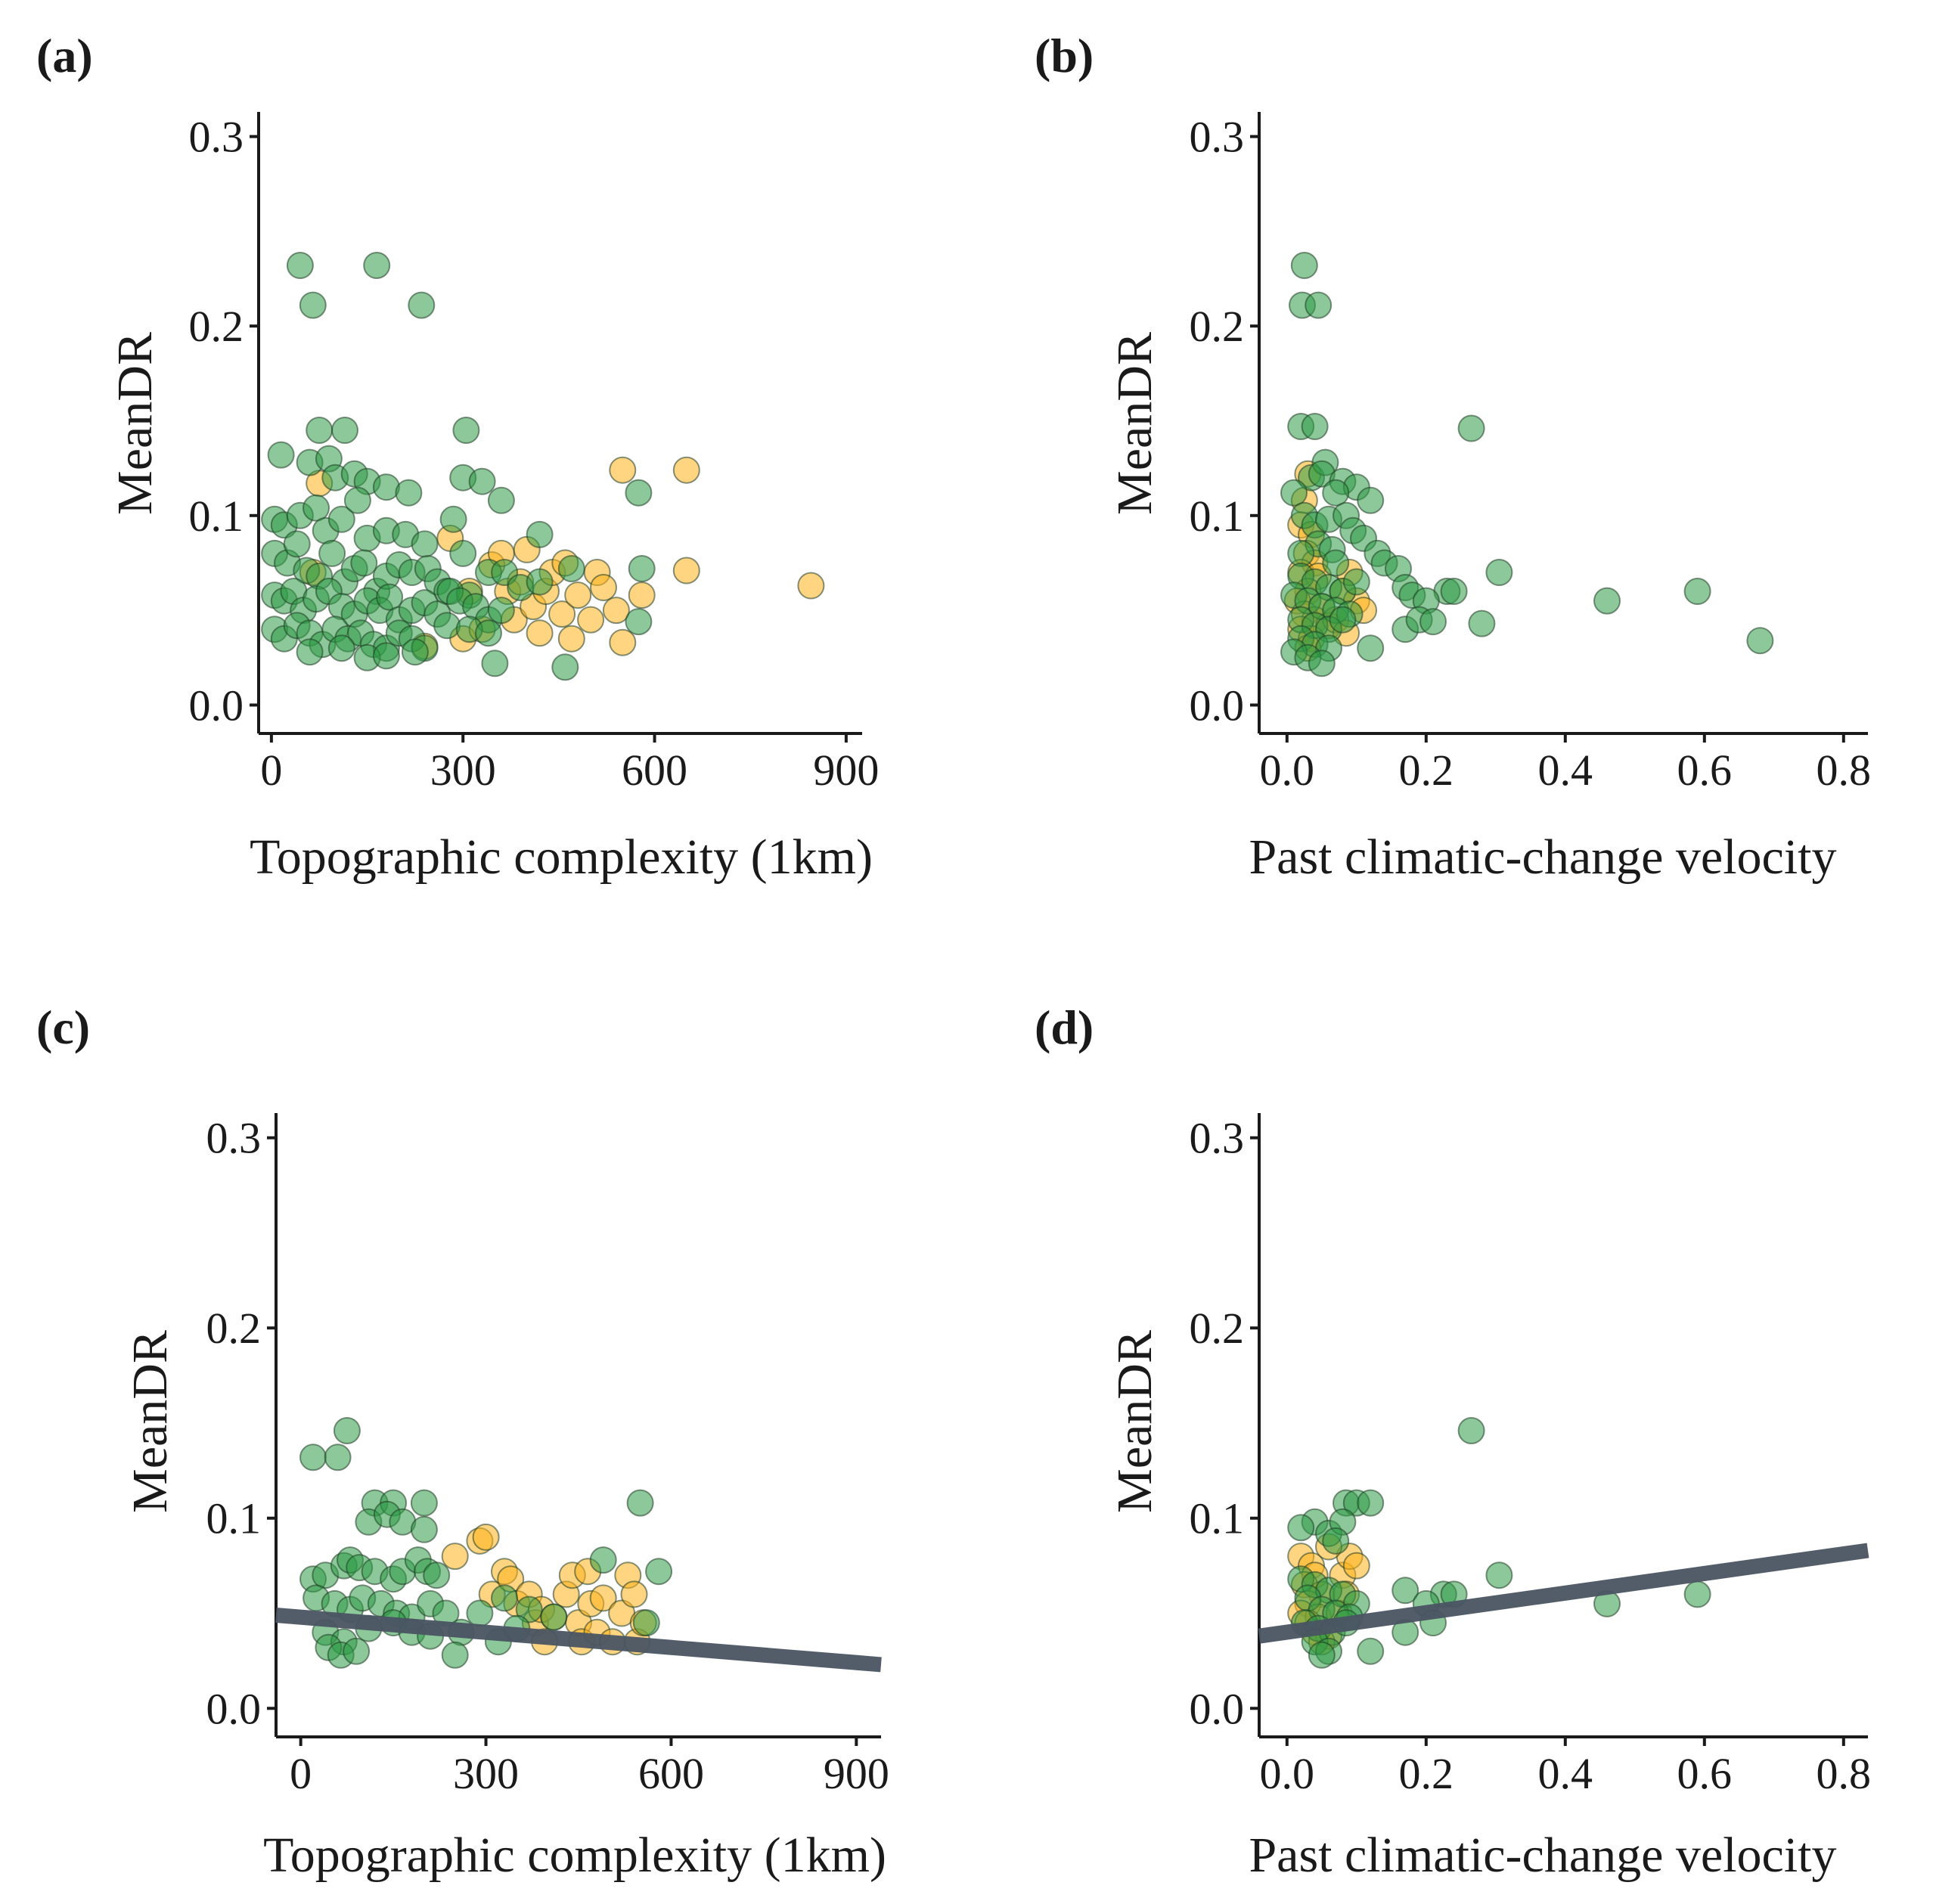 The image size is (1936, 1904). I want to click on x-tick-label-d: 0.2, so click(1426, 1773).